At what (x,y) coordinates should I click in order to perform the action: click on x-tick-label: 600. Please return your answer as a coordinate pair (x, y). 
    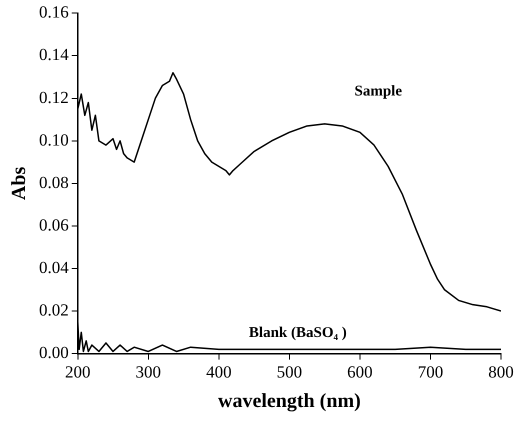
    Looking at the image, I should click on (360, 372).